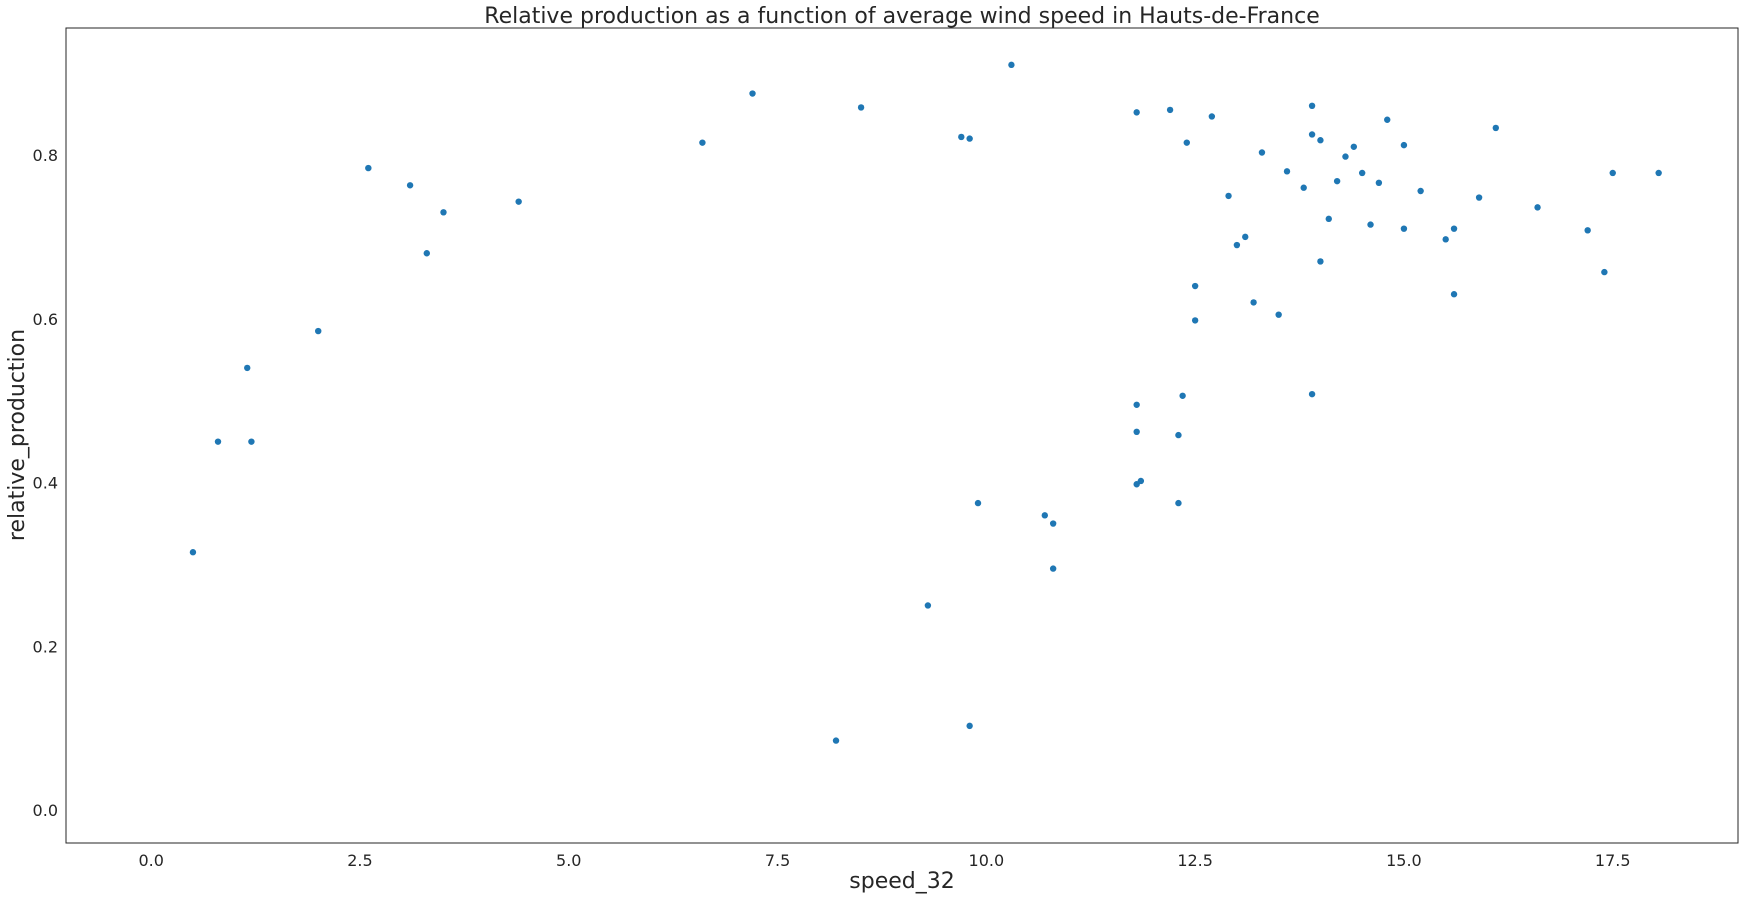 This screenshot has width=1745, height=898. Describe the element at coordinates (150, 860) in the screenshot. I see `x-tick-label: 0.0` at that location.